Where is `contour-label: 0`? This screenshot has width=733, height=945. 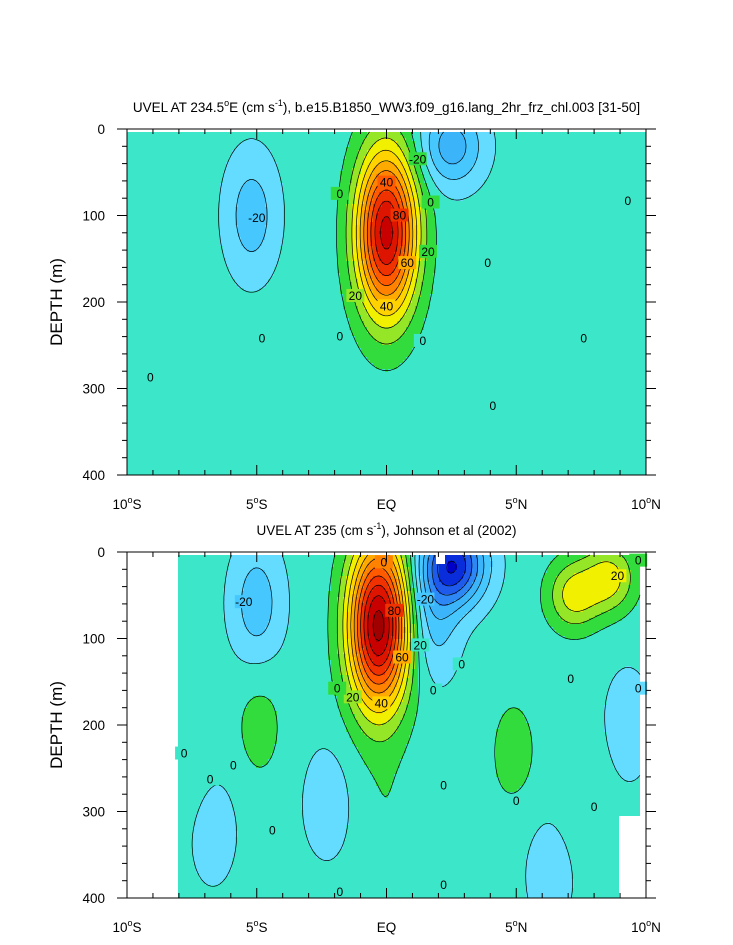
contour-label: 0 is located at coordinates (570, 679).